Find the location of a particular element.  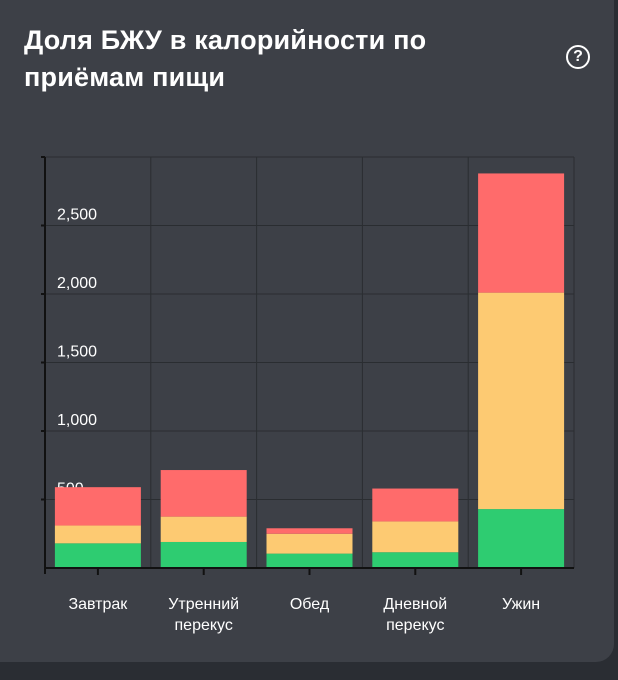

y-tick-label: 2,500 is located at coordinates (77, 215).